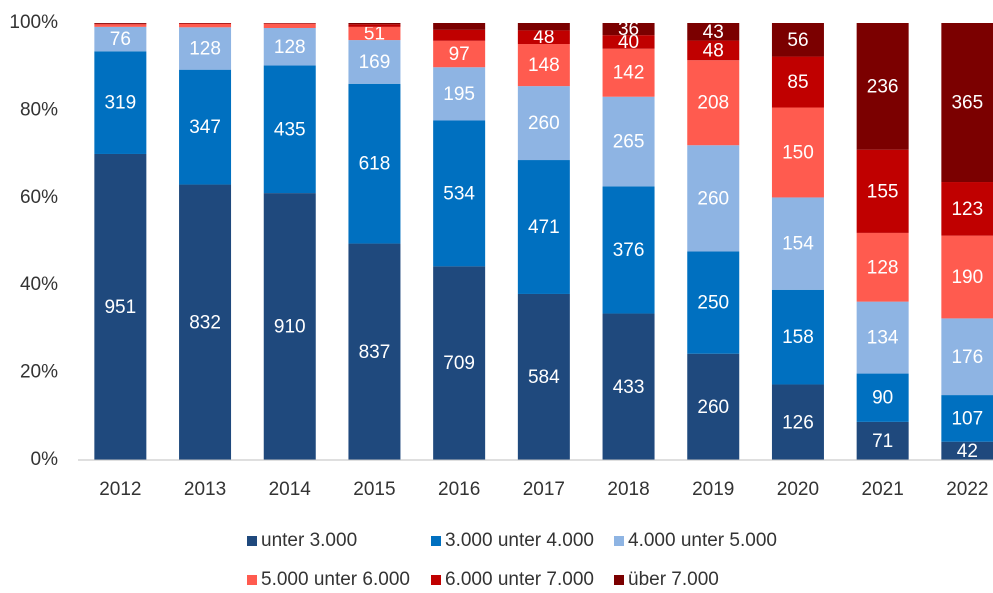  I want to click on y-tick-label: 20%, so click(39, 372).